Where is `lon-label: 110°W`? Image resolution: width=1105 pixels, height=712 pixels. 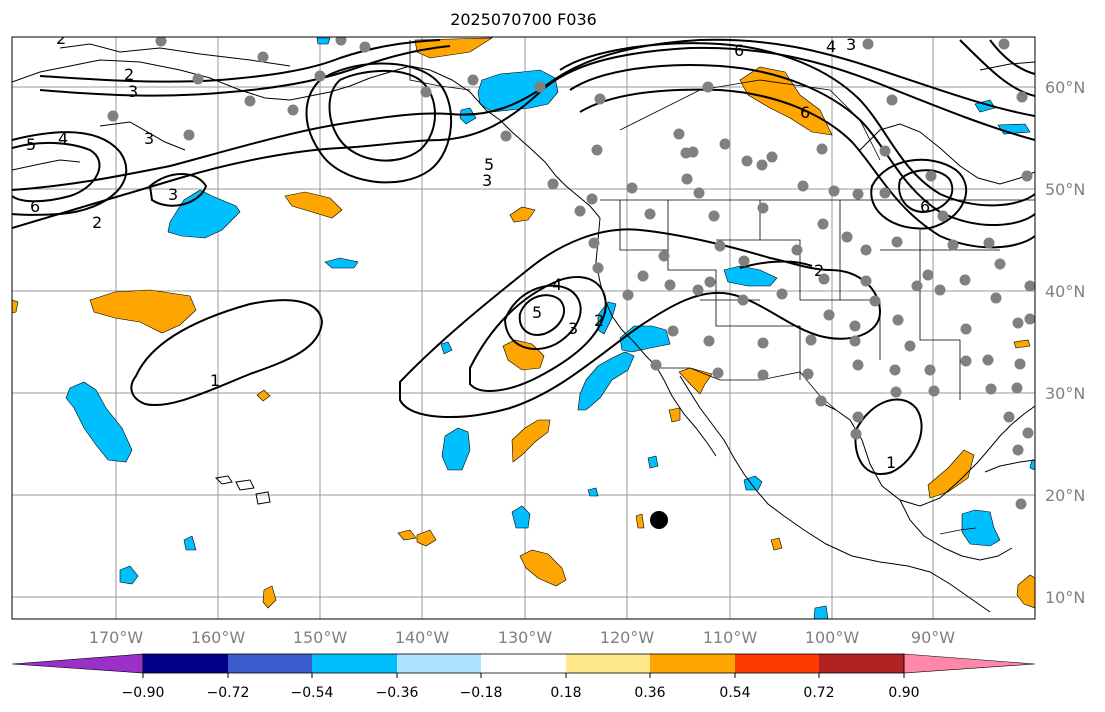 lon-label: 110°W is located at coordinates (730, 637).